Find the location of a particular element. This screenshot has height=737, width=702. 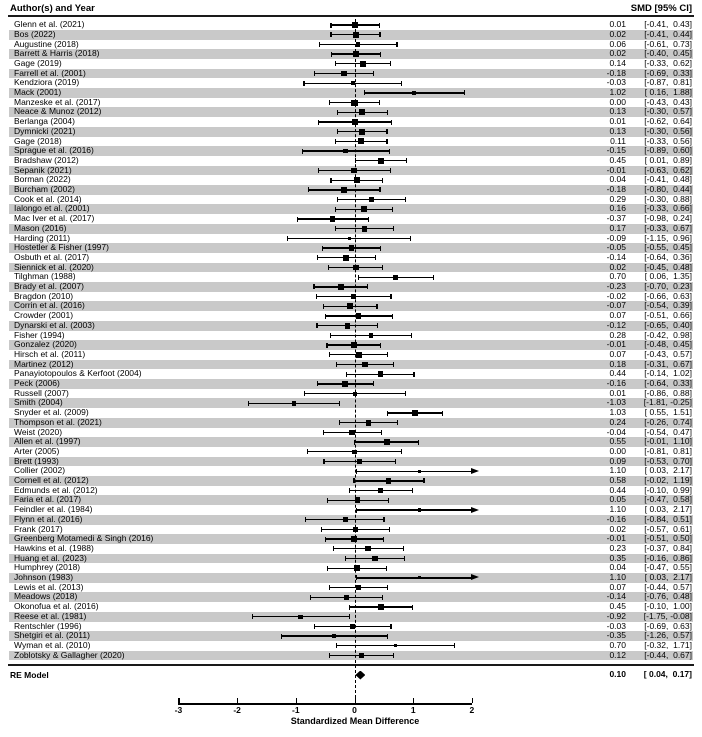

study-estimate: 0.13 [-0.30, 0.57] is located at coordinates (646, 112).